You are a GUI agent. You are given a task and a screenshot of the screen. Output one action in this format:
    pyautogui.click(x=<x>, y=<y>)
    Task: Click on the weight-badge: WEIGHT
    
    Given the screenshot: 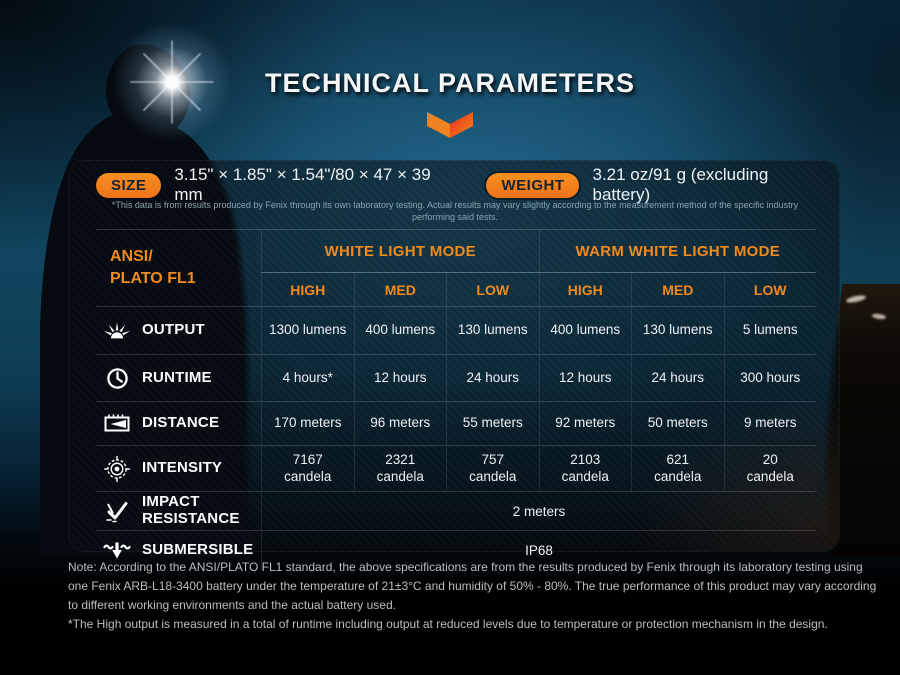 What is the action you would take?
    pyautogui.click(x=533, y=185)
    